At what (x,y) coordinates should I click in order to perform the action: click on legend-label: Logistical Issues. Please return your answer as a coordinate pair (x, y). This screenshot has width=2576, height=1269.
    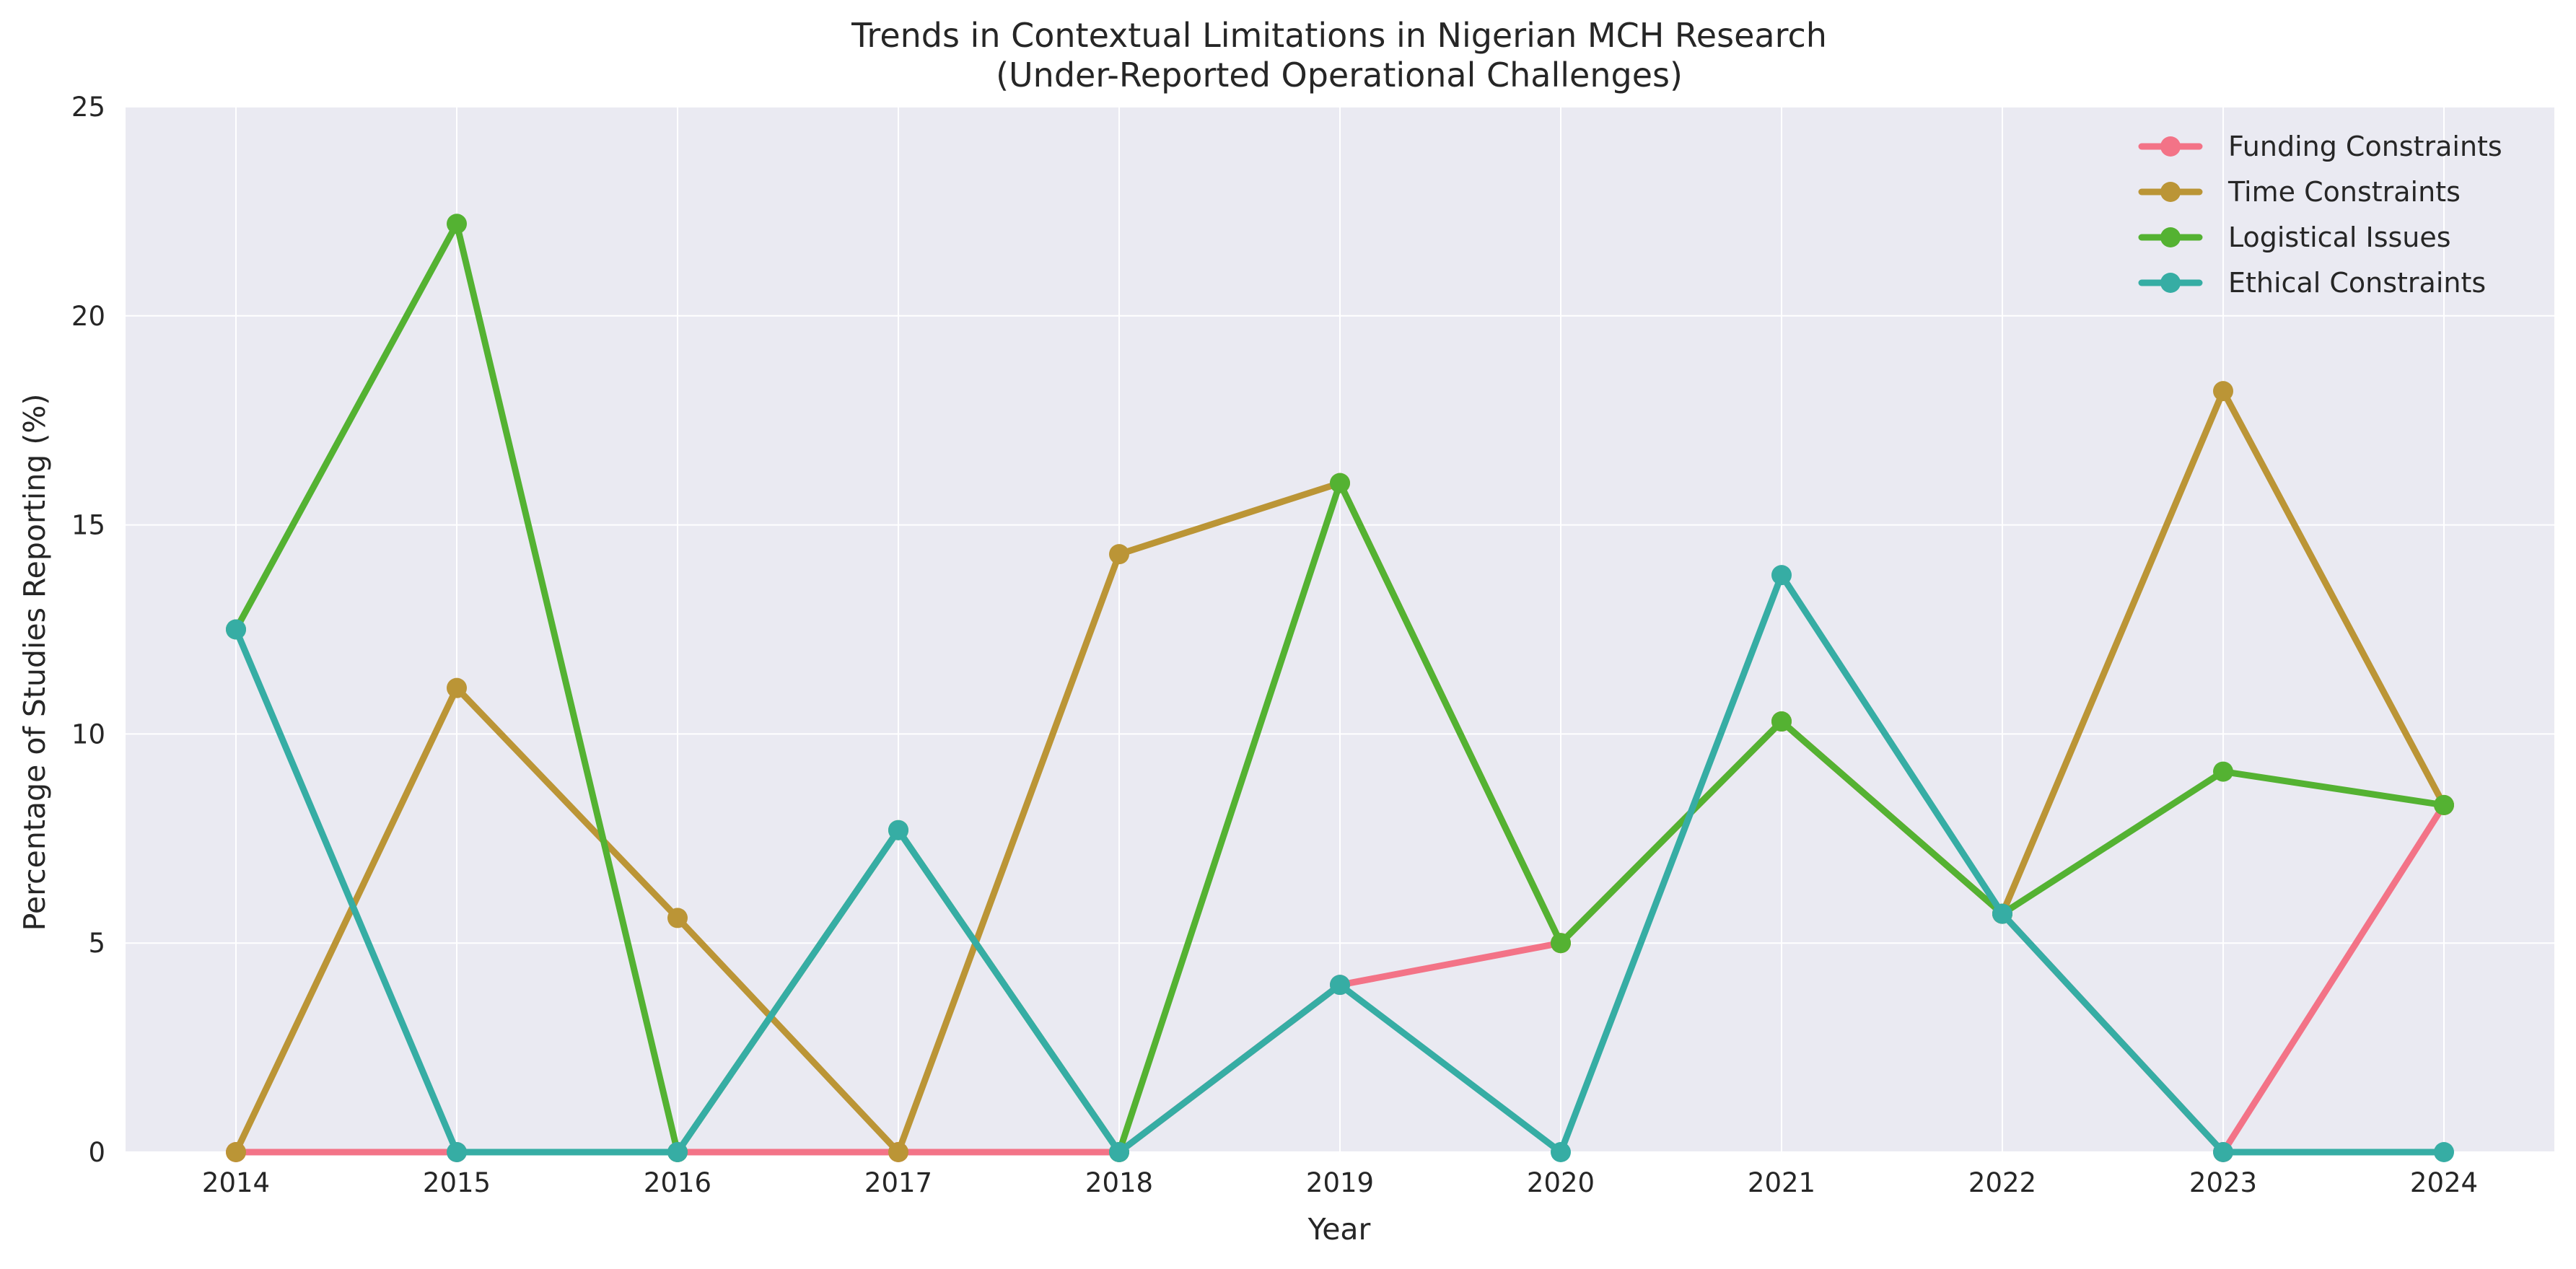
    Looking at the image, I should click on (2339, 237).